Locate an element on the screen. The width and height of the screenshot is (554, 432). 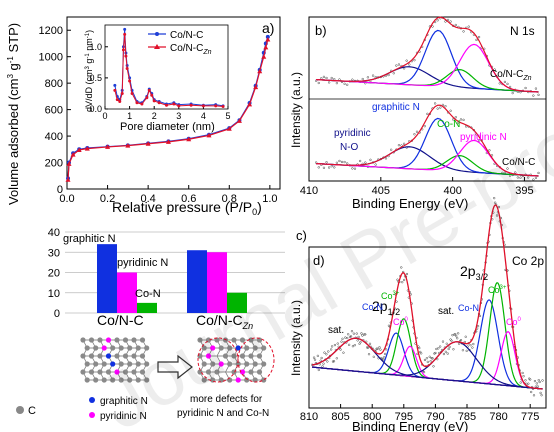
b-envelope is located at coordinates (427, 140).